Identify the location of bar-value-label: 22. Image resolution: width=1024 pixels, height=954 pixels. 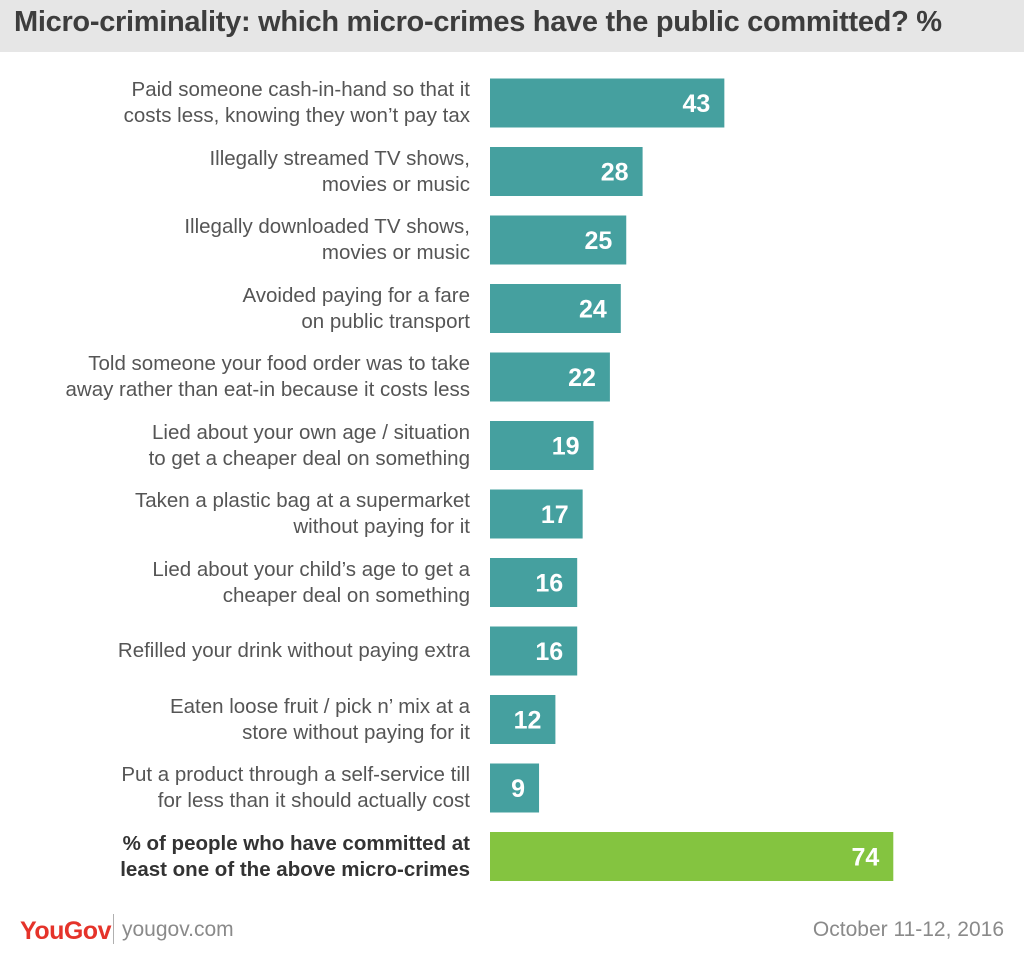
(582, 378).